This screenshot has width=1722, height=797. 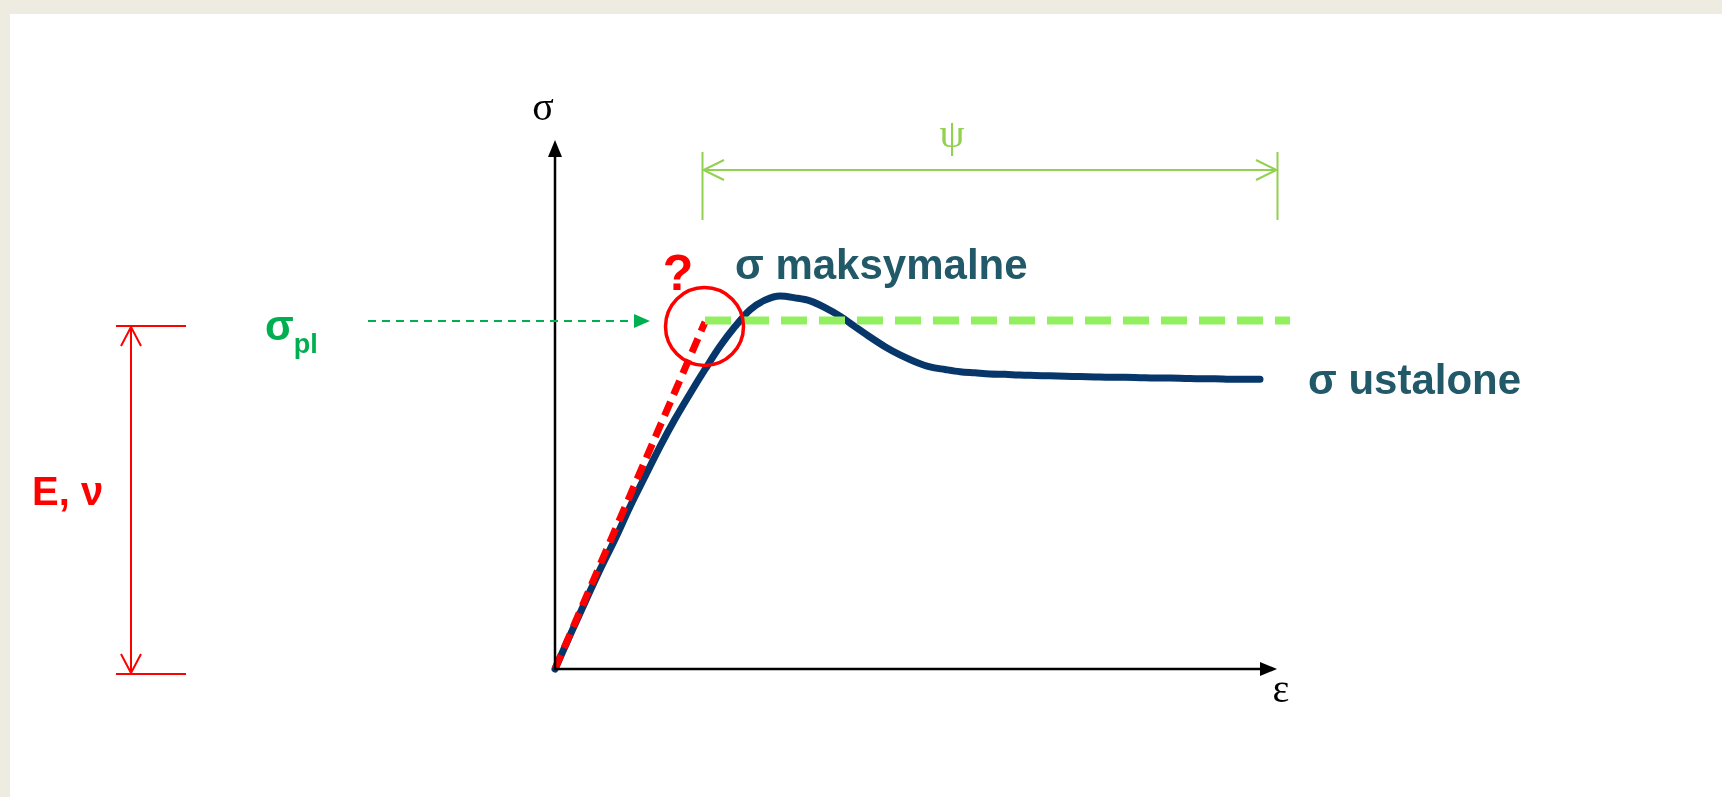 I want to click on x-axis-title: ε, so click(x=1281, y=688).